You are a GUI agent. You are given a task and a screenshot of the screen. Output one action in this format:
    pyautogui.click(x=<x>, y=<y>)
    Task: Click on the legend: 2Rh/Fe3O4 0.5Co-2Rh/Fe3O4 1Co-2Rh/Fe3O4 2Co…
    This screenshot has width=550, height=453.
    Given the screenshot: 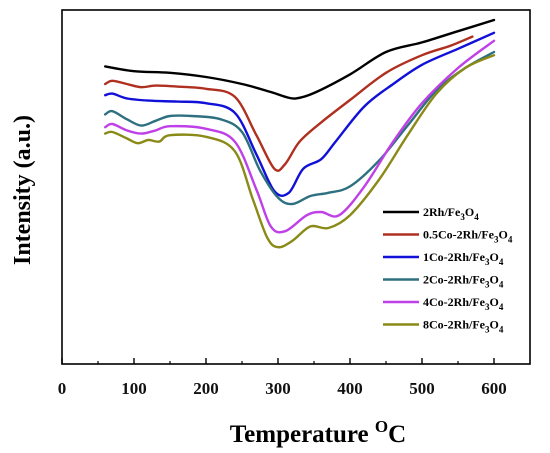 What is the action you would take?
    pyautogui.click(x=448, y=270)
    